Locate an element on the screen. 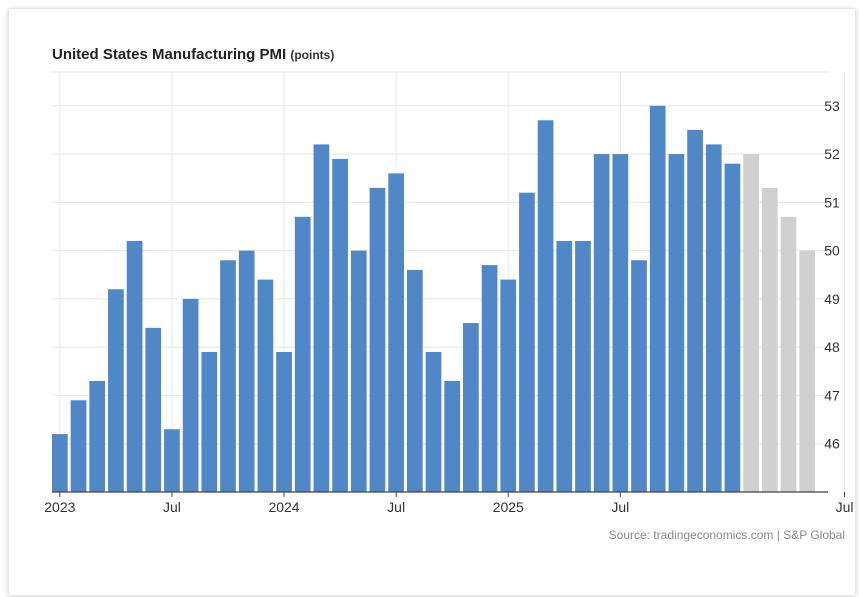 The image size is (859, 597). x-tick-label: 2024 is located at coordinates (283, 507).